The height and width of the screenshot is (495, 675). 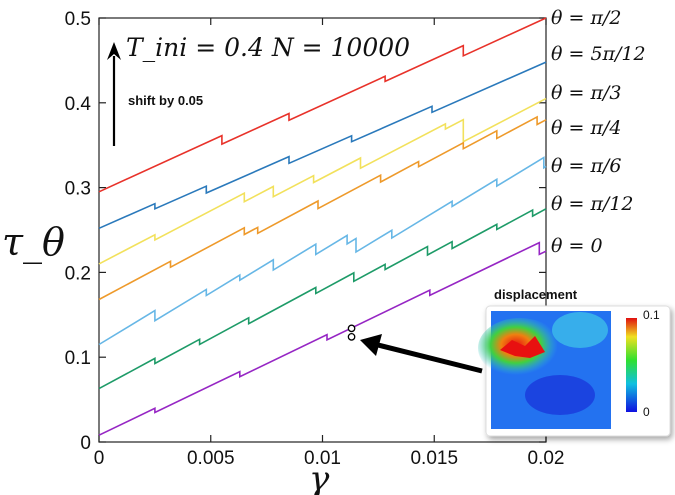 I want to click on marked-point-group, so click(x=351, y=332).